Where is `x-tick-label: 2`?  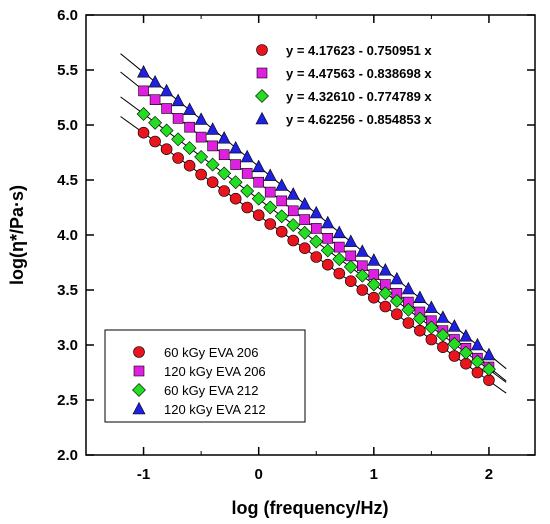
x-tick-label: 2 is located at coordinates (489, 474).